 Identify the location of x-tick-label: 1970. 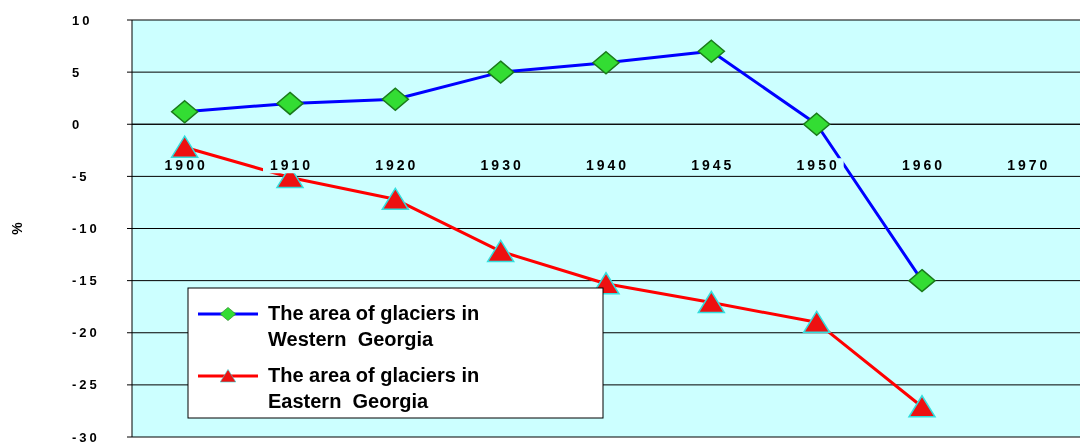
(1029, 165).